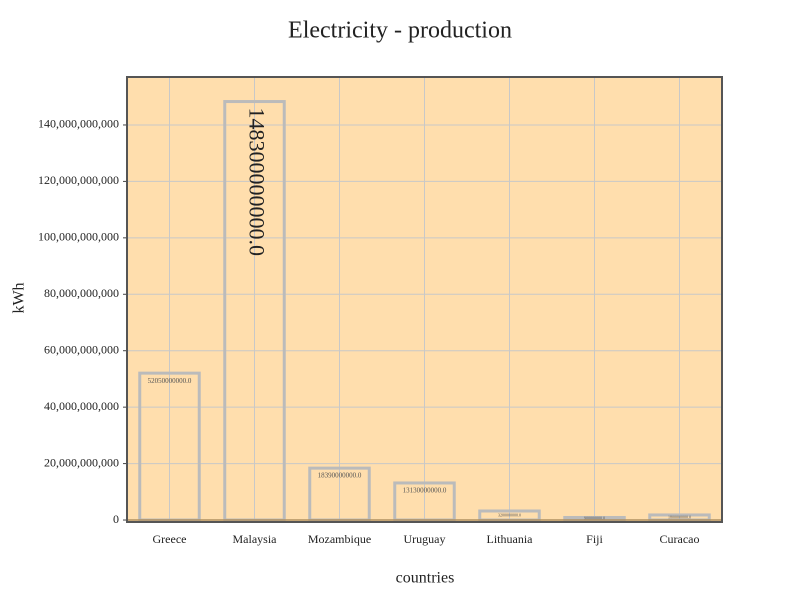 Image resolution: width=800 pixels, height=600 pixels. What do you see at coordinates (594, 518) in the screenshot?
I see `value-label: 900000000.0` at bounding box center [594, 518].